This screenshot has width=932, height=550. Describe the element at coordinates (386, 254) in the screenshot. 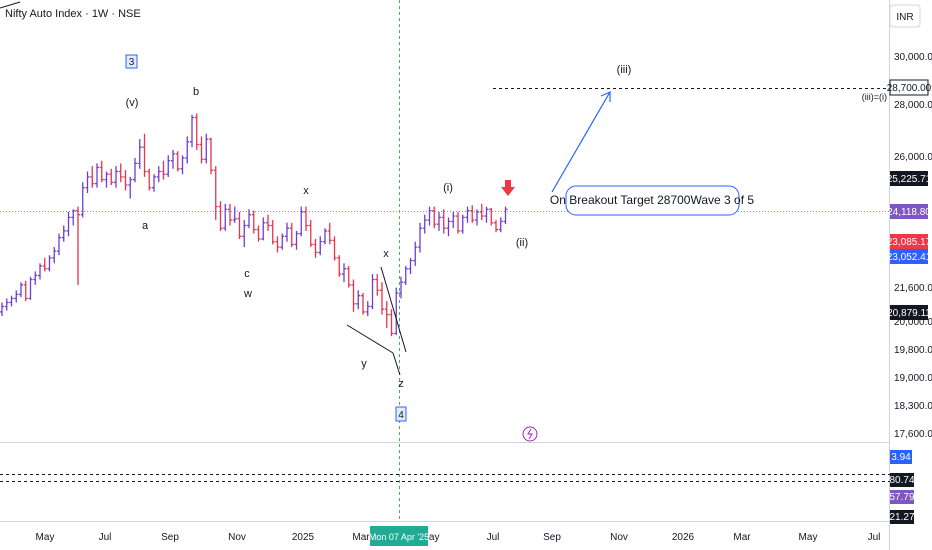

I see `wave-label-x-2: x` at that location.